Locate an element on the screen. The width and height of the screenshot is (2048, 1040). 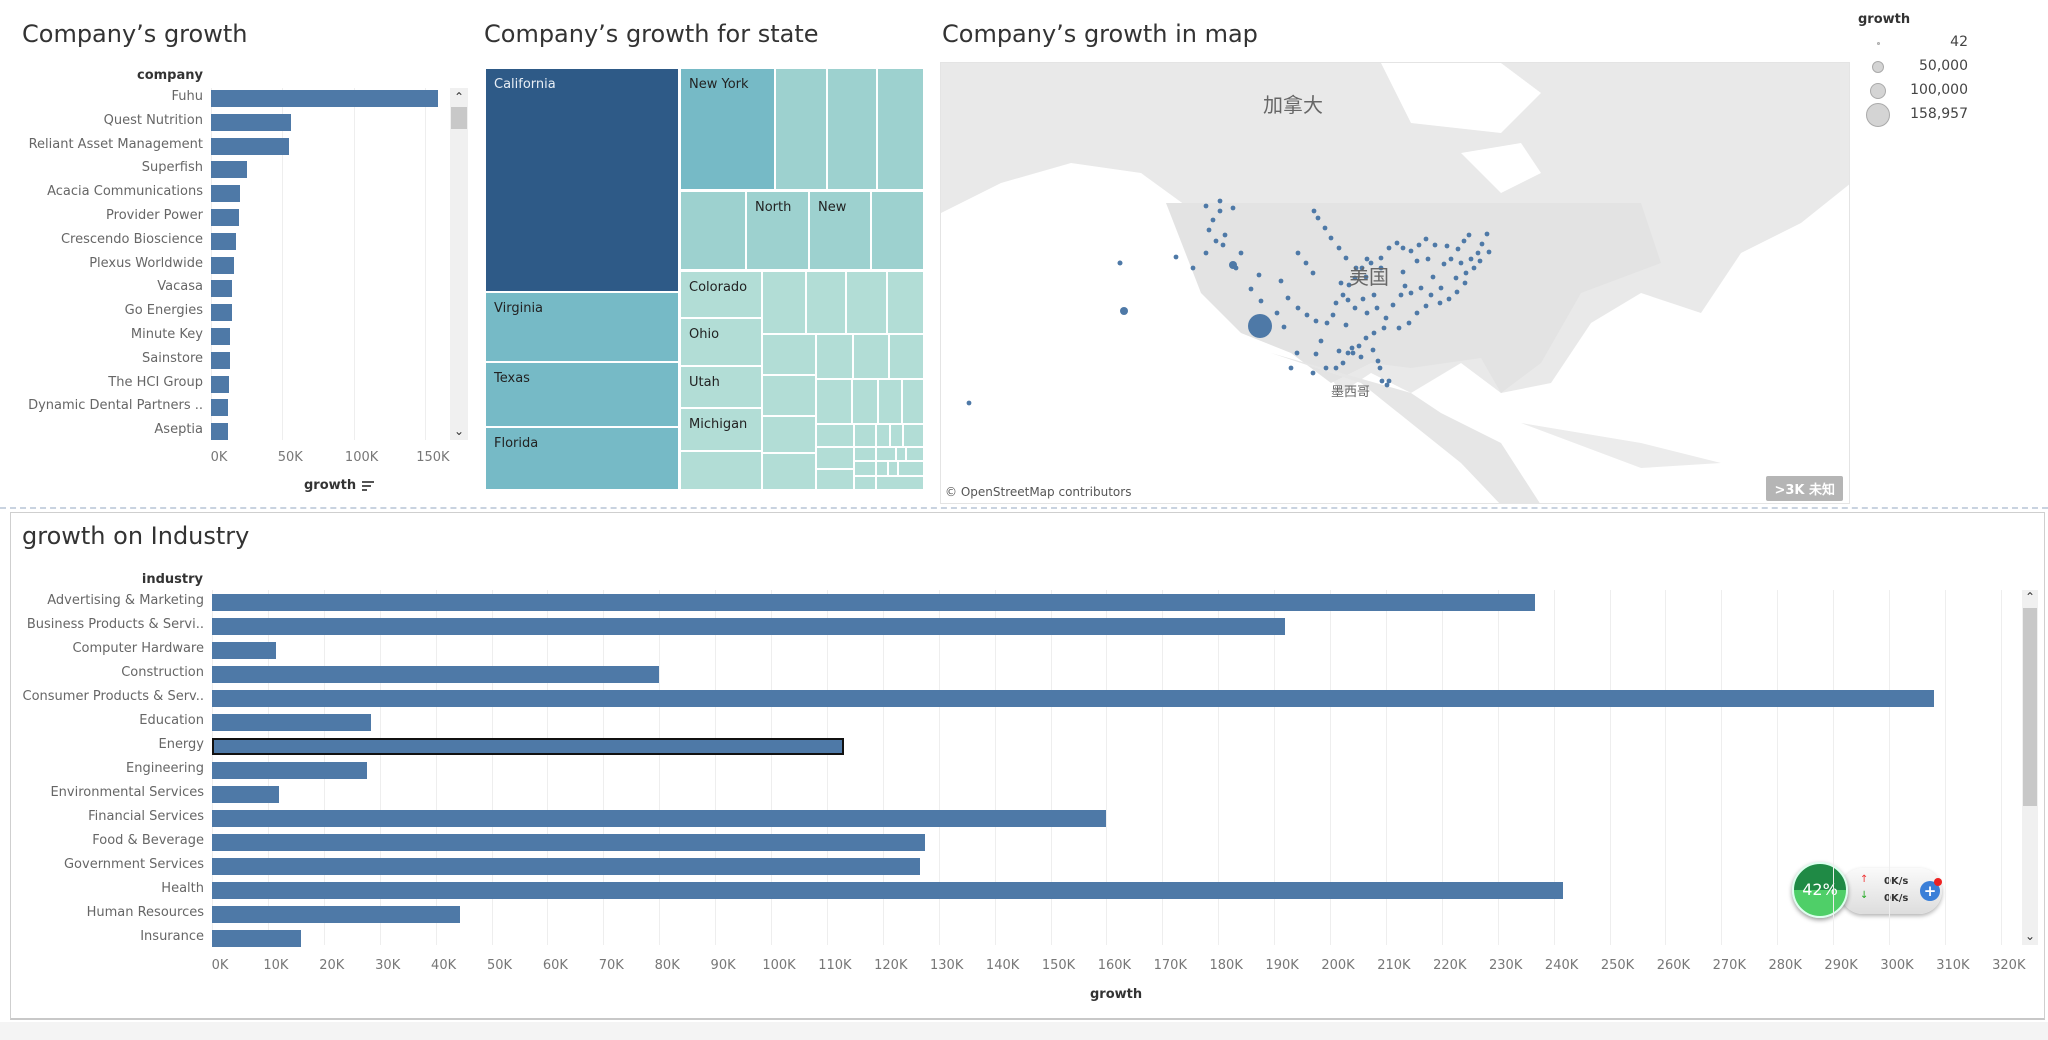
treemap-cell-virginia: Virginia is located at coordinates (582, 327).